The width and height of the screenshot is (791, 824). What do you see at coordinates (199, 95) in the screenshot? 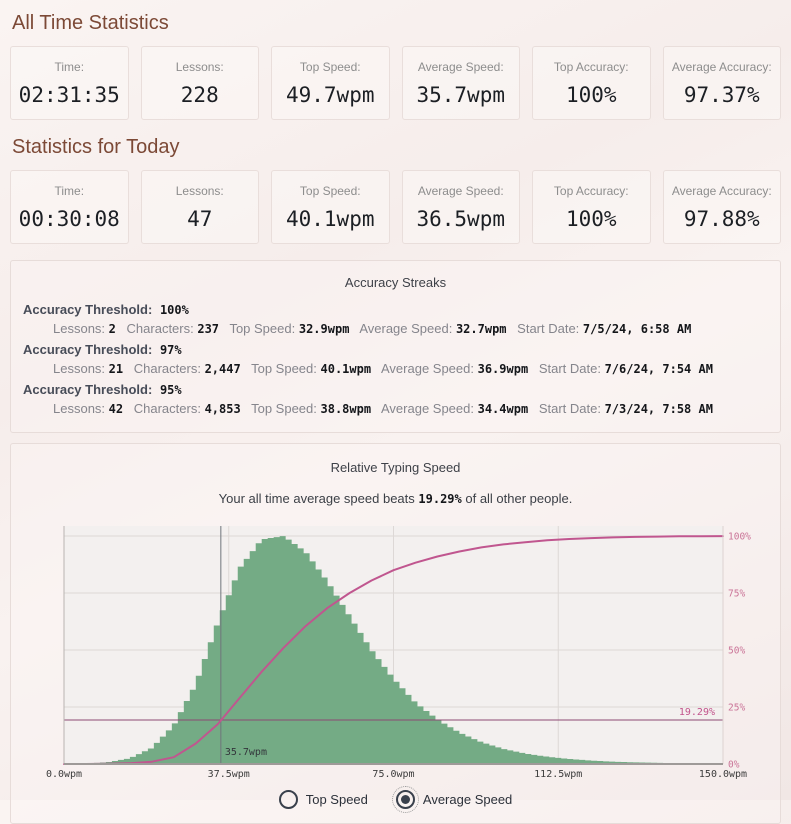
I see `stat-value: 228` at bounding box center [199, 95].